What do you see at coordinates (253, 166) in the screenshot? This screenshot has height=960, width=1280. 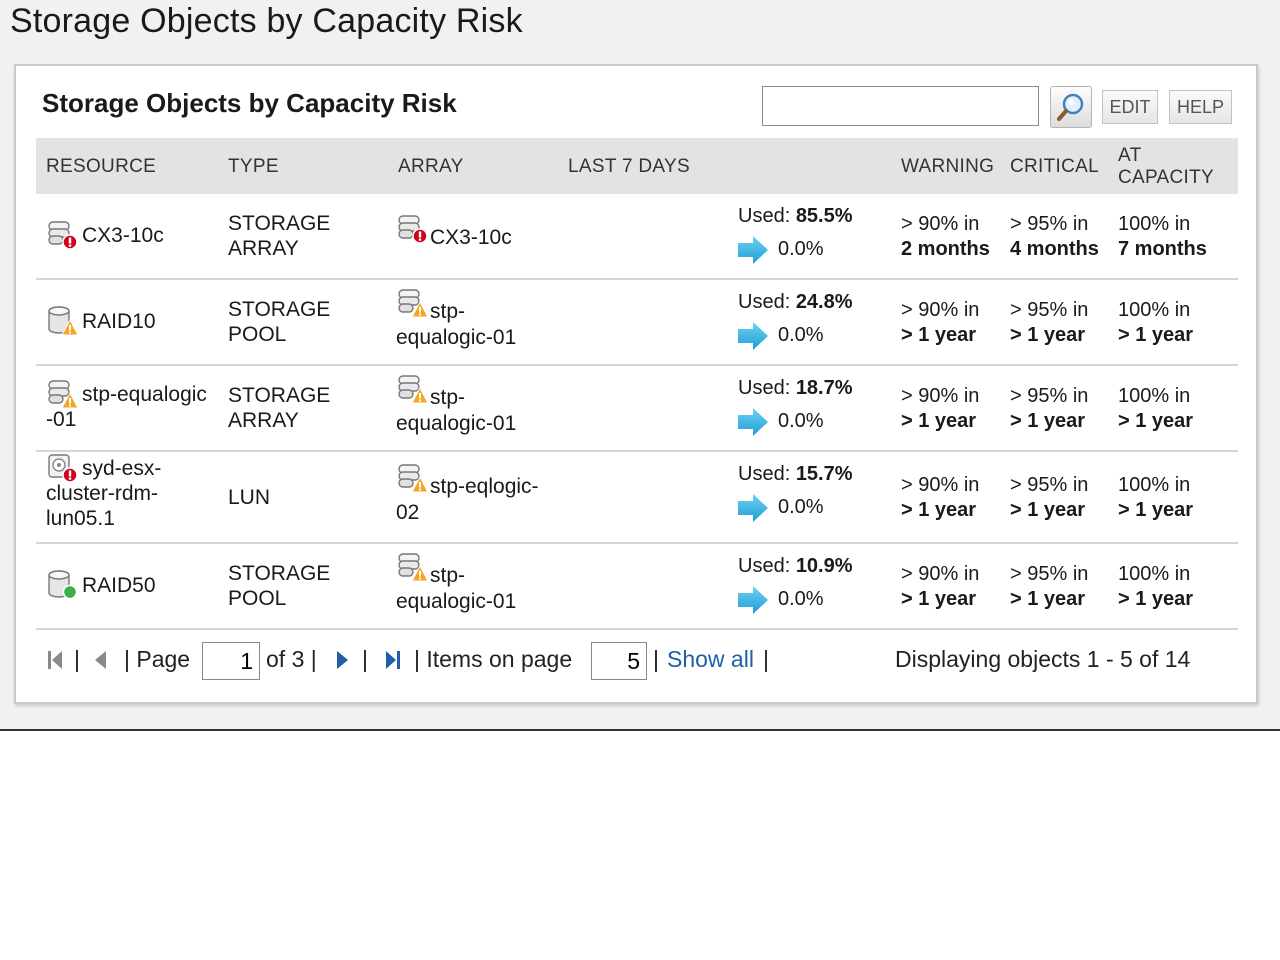 I see `column-header-type: TYPE` at bounding box center [253, 166].